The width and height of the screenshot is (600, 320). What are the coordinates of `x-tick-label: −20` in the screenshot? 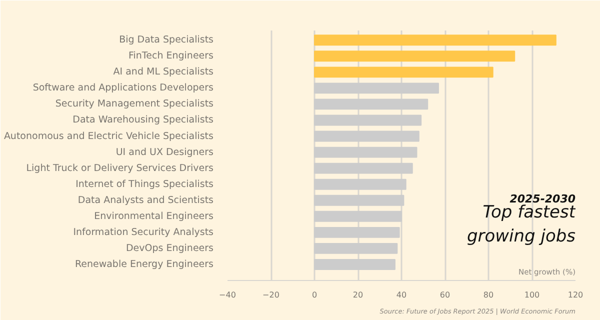 It's located at (271, 295).